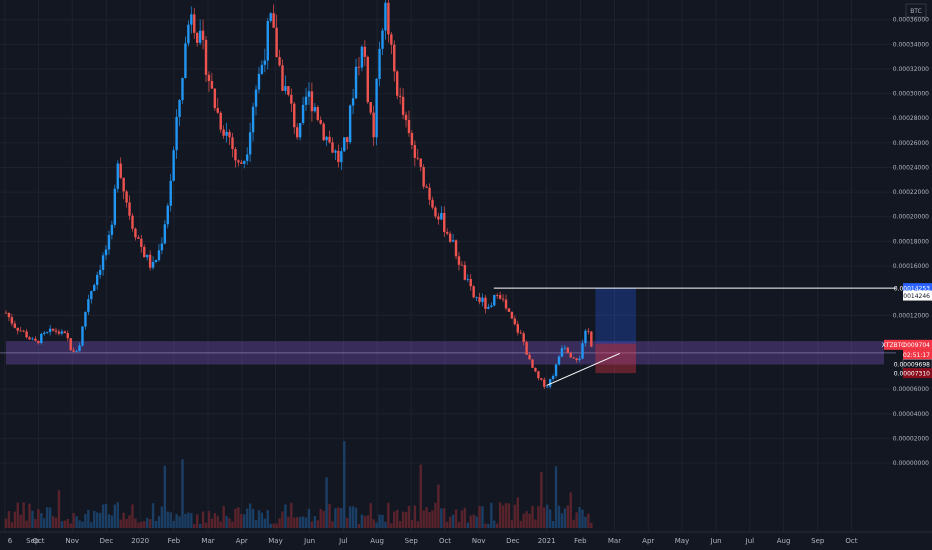  Describe the element at coordinates (616, 316) in the screenshot. I see `long-position-target-area` at that location.